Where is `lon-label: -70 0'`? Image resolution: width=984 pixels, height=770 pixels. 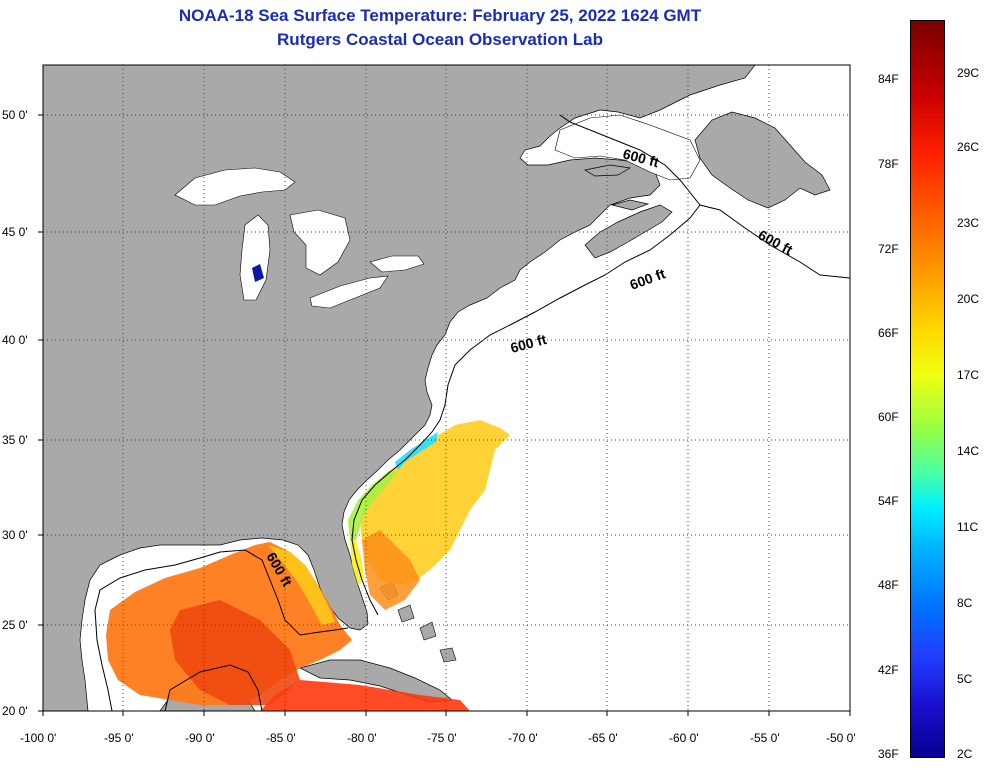 lon-label: -70 0' is located at coordinates (523, 738).